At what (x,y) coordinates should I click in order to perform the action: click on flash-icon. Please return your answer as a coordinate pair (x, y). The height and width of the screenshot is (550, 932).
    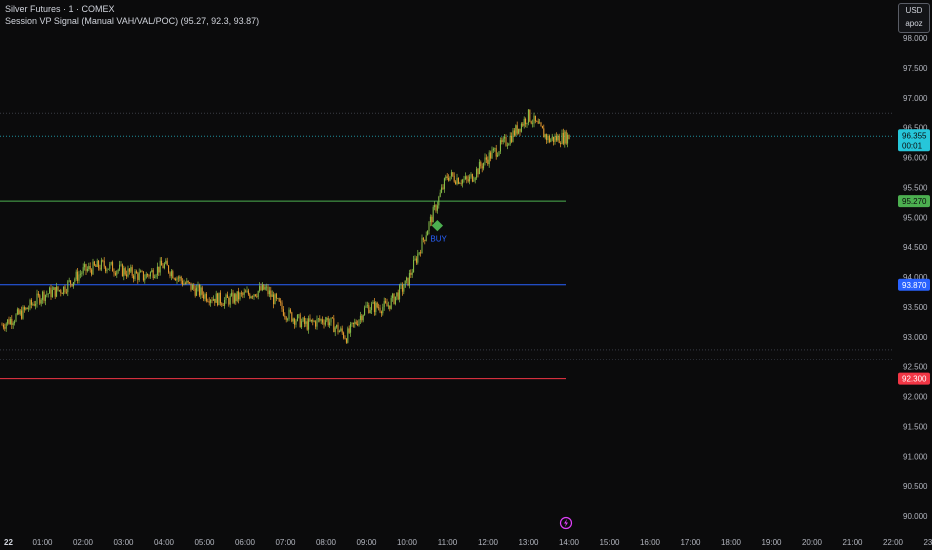
    Looking at the image, I should click on (566, 523).